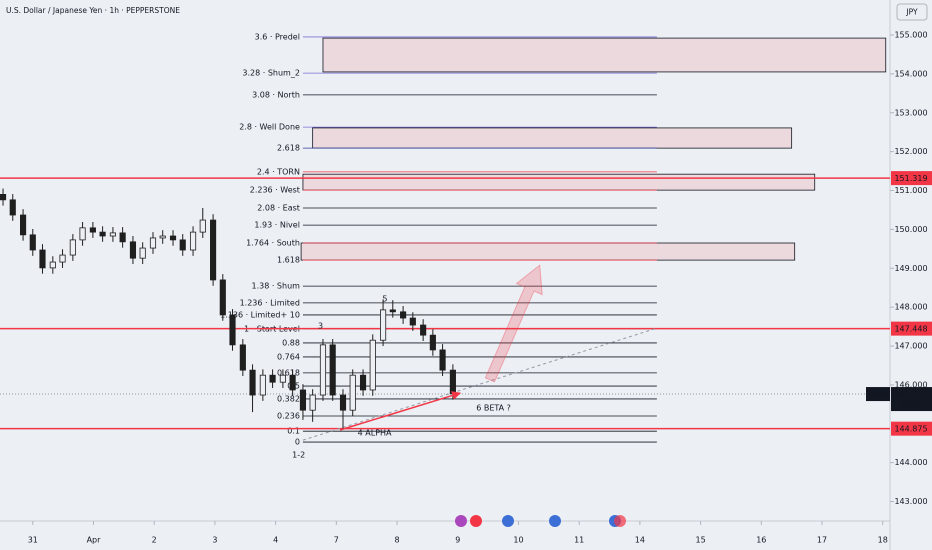 This screenshot has width=932, height=550. I want to click on fib-label: 3.08 · North, so click(276, 94).